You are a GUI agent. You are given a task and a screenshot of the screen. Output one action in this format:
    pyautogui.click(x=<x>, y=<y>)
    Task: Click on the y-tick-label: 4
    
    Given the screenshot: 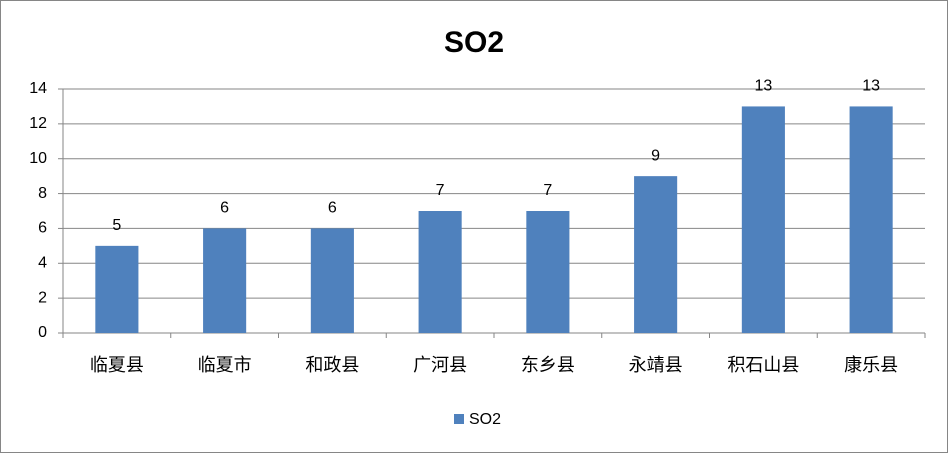 What is the action you would take?
    pyautogui.click(x=42, y=263)
    